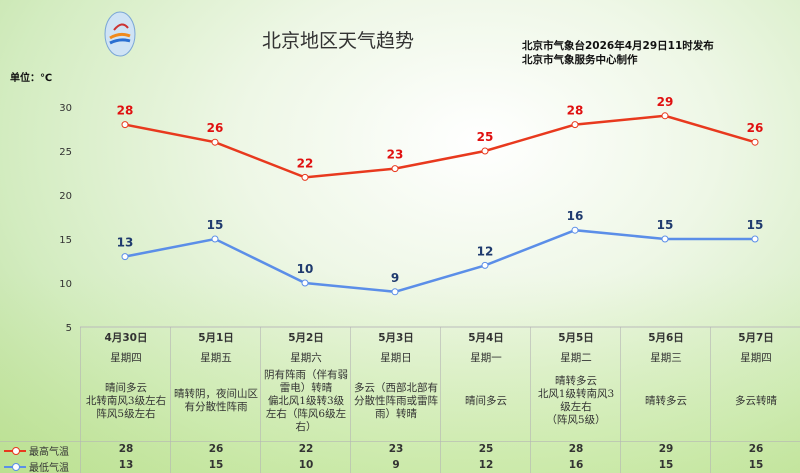 The height and width of the screenshot is (473, 800). Describe the element at coordinates (396, 358) in the screenshot. I see `weekday-label: 星期日` at that location.